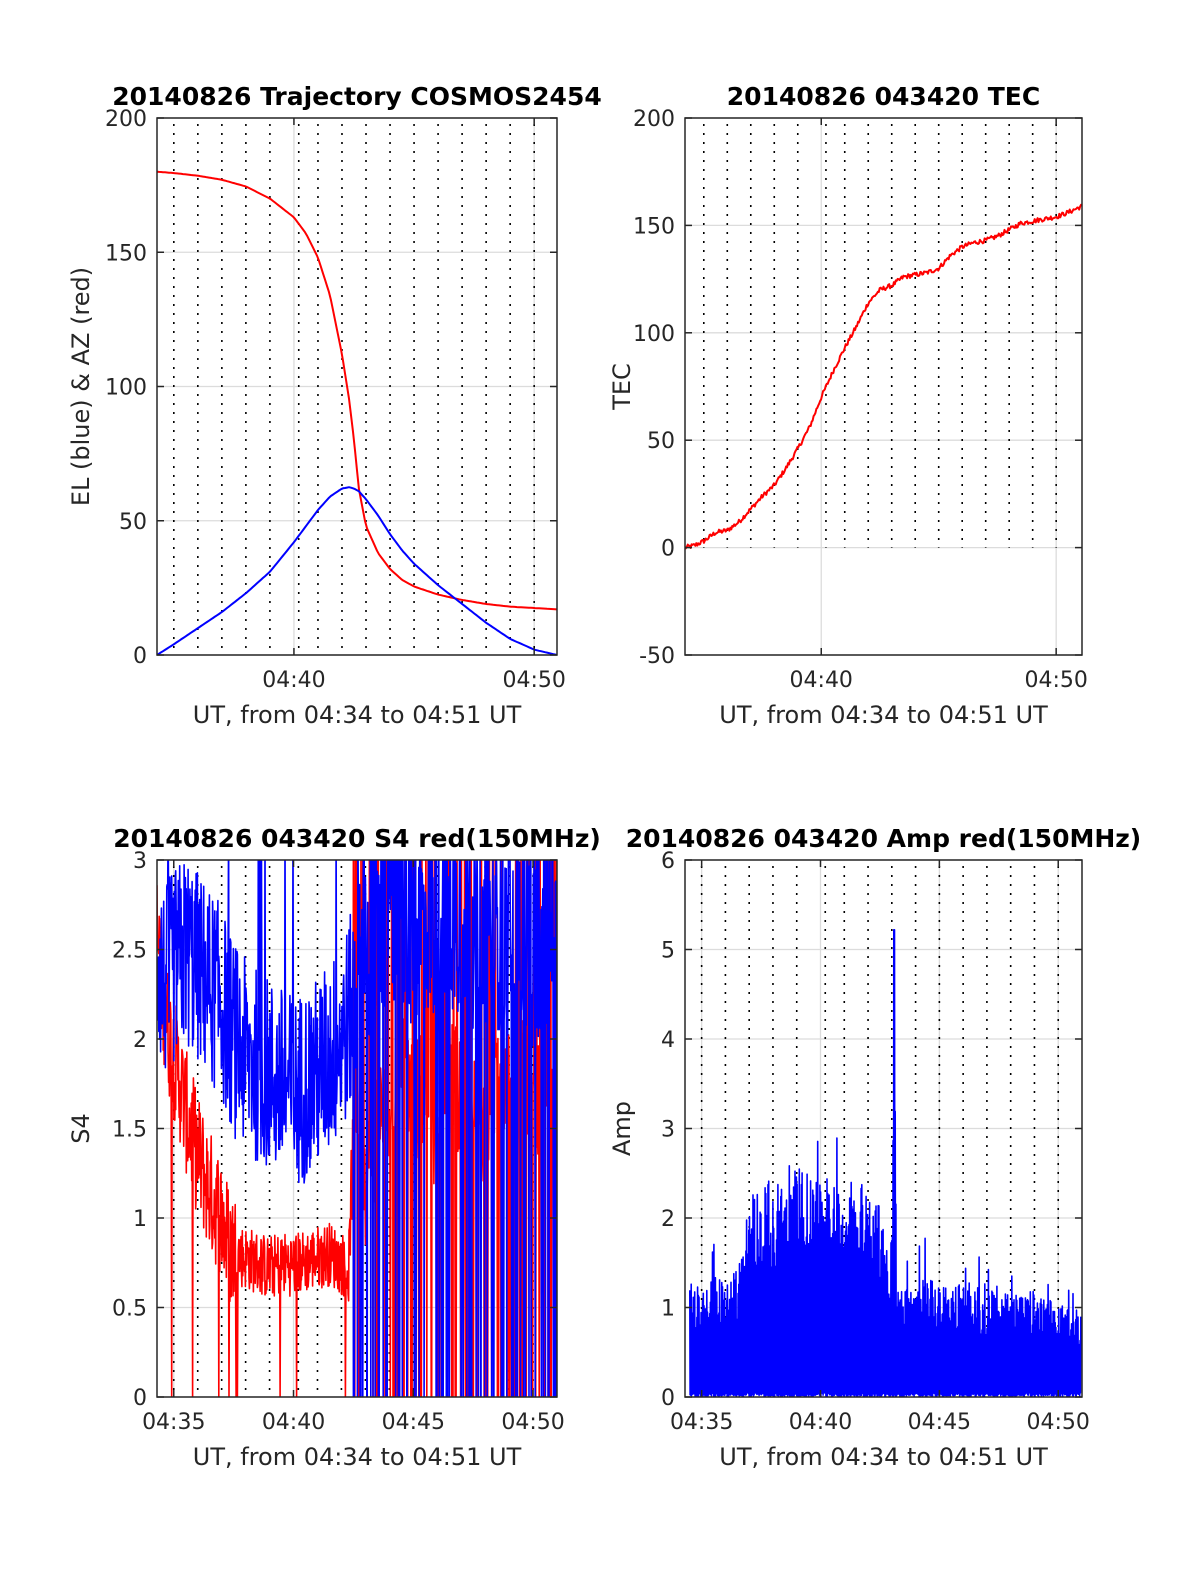  What do you see at coordinates (883, 96) in the screenshot?
I see `chart-title: 20140826 043420 TEC` at bounding box center [883, 96].